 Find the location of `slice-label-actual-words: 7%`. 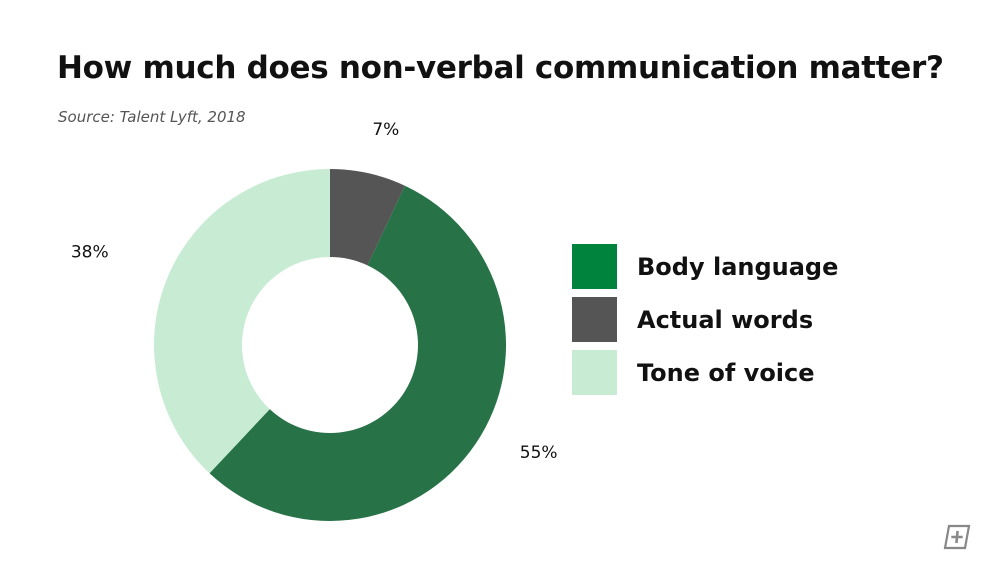

slice-label-actual-words: 7% is located at coordinates (385, 130).